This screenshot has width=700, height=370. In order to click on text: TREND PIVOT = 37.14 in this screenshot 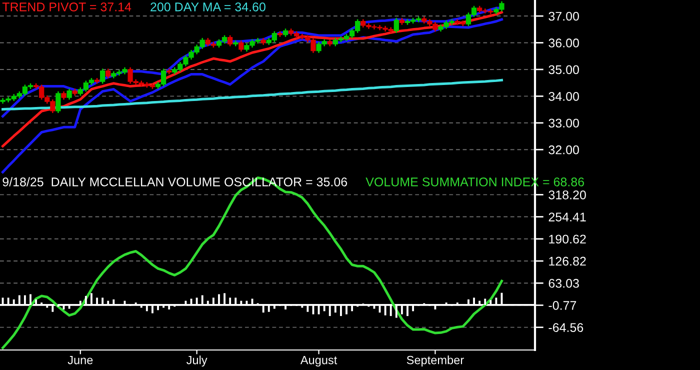, I will do `click(67, 7)`.